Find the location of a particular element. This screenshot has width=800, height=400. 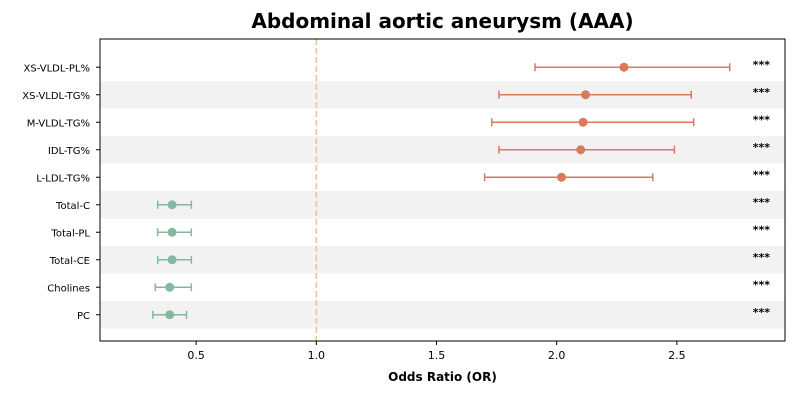

y-tick-label: IDL-TG% is located at coordinates (69, 151).